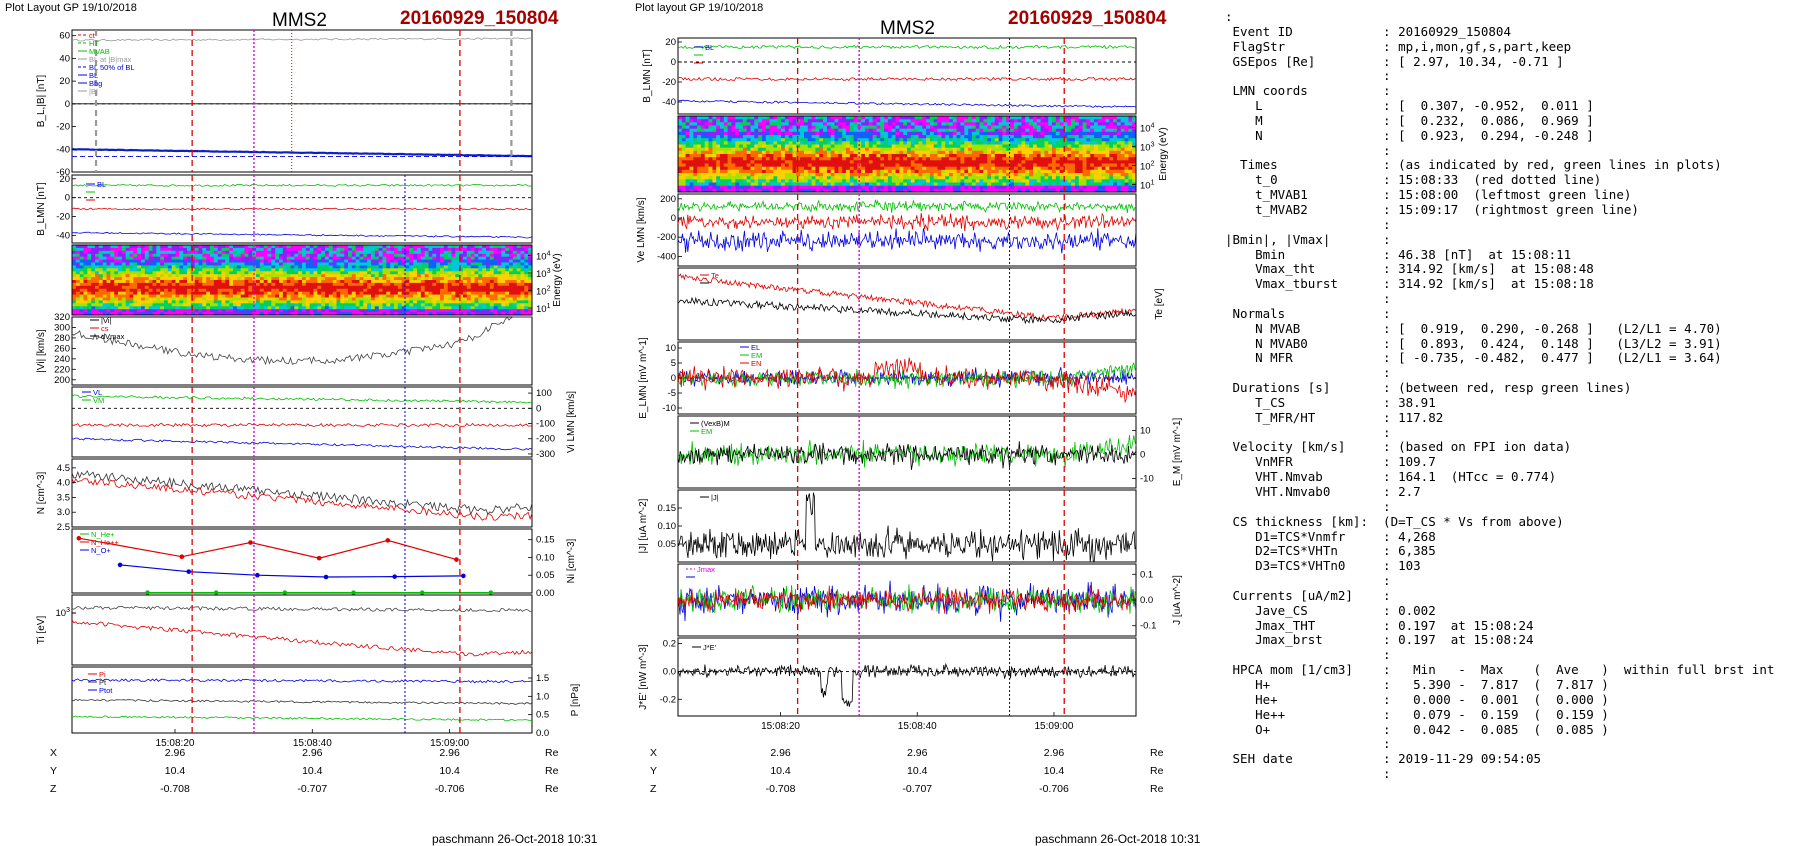  Describe the element at coordinates (552, 789) in the screenshot. I see `position-unit: Re` at that location.